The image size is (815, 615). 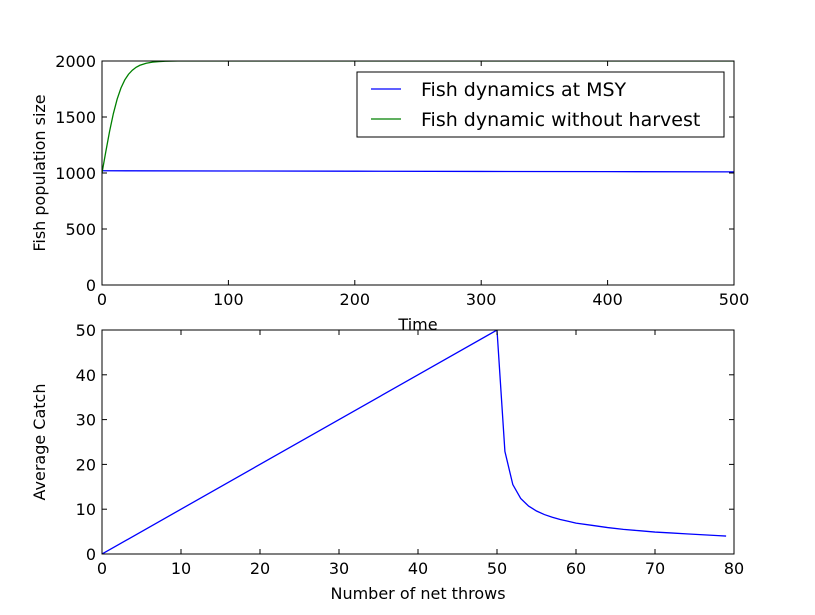 I want to click on x-tick-label: 60, so click(x=576, y=568).